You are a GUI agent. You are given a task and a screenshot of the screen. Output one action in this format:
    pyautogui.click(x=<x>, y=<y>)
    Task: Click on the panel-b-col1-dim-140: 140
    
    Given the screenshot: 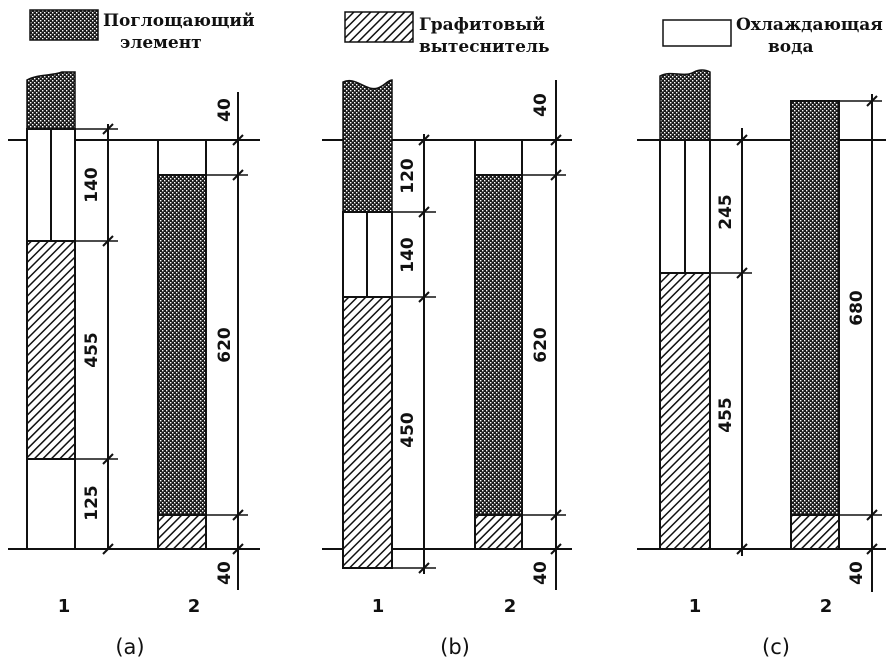 What is the action you would take?
    pyautogui.click(x=408, y=255)
    